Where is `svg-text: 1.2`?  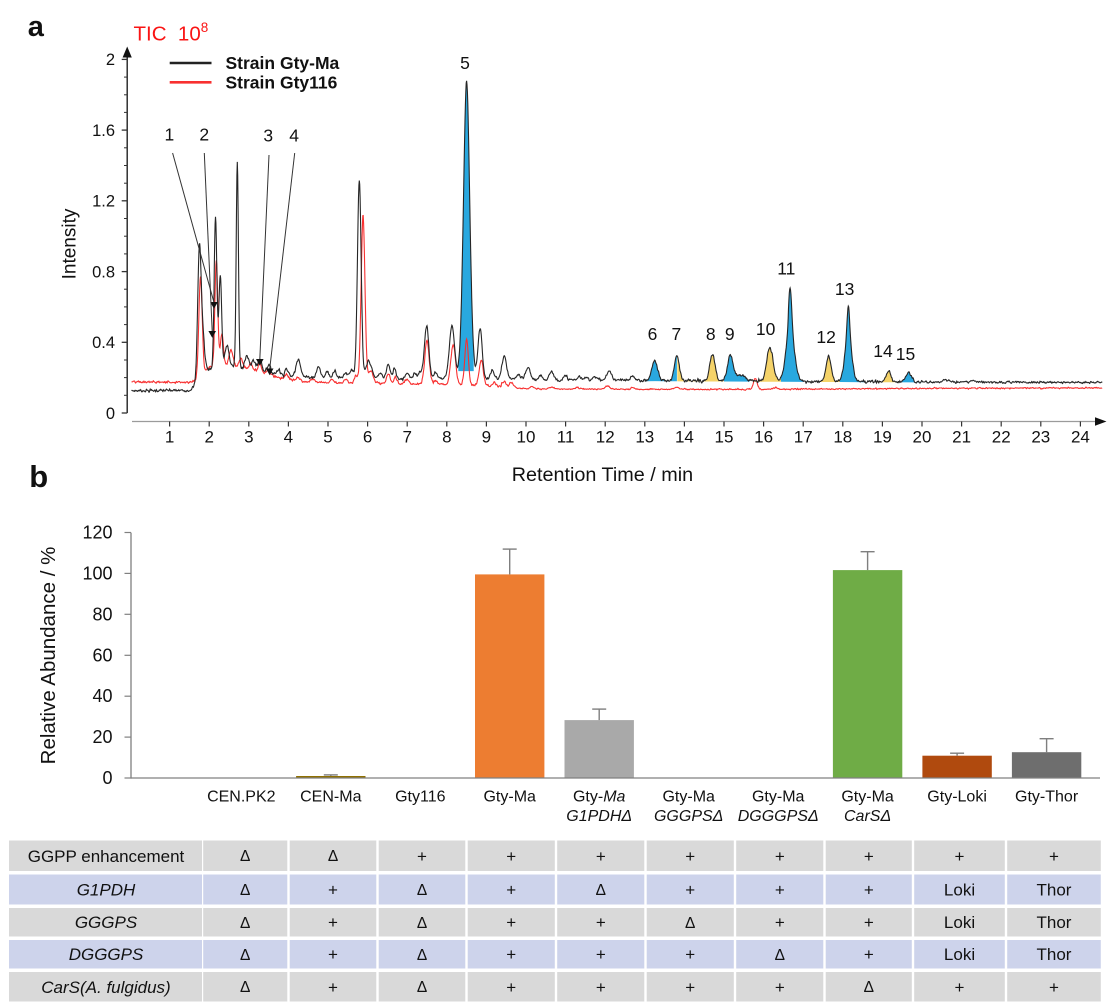
svg-text: 1.2 is located at coordinates (103, 202).